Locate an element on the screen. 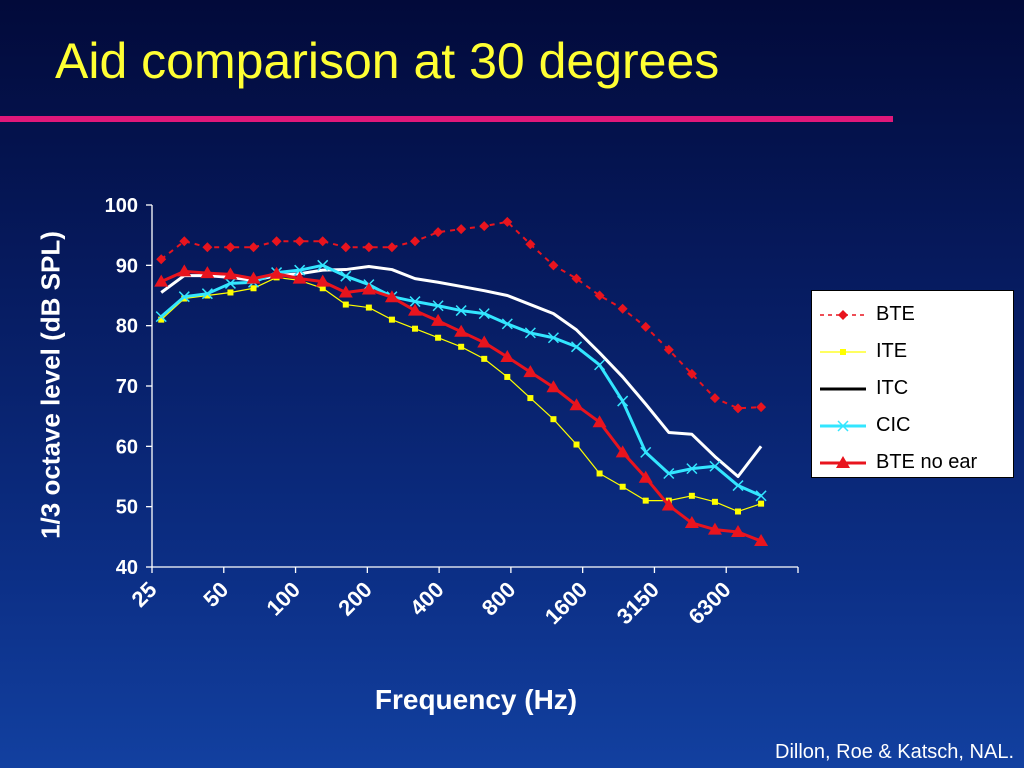 Image resolution: width=1024 pixels, height=768 pixels. y-tick-label: 50 is located at coordinates (127, 508).